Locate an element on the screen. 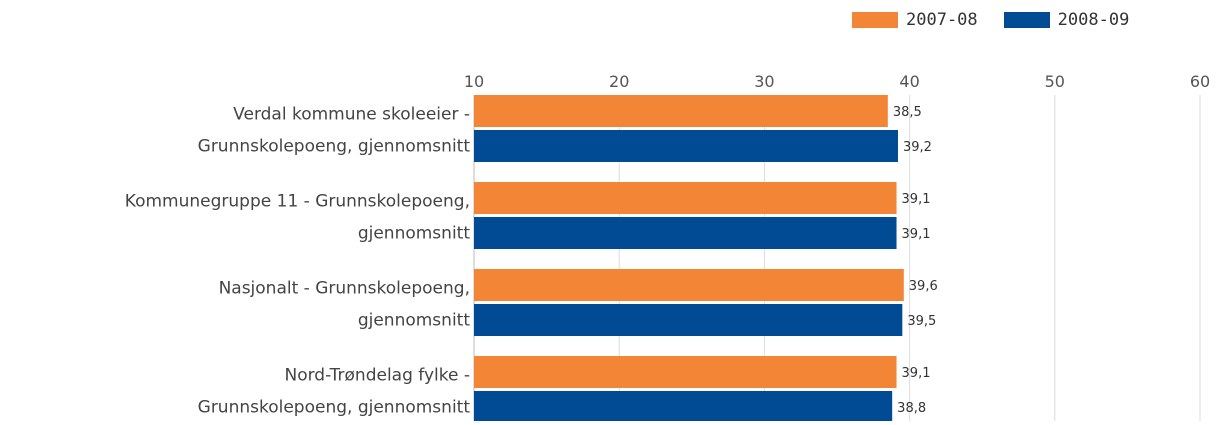  x-tick-label: 50 is located at coordinates (1055, 81).